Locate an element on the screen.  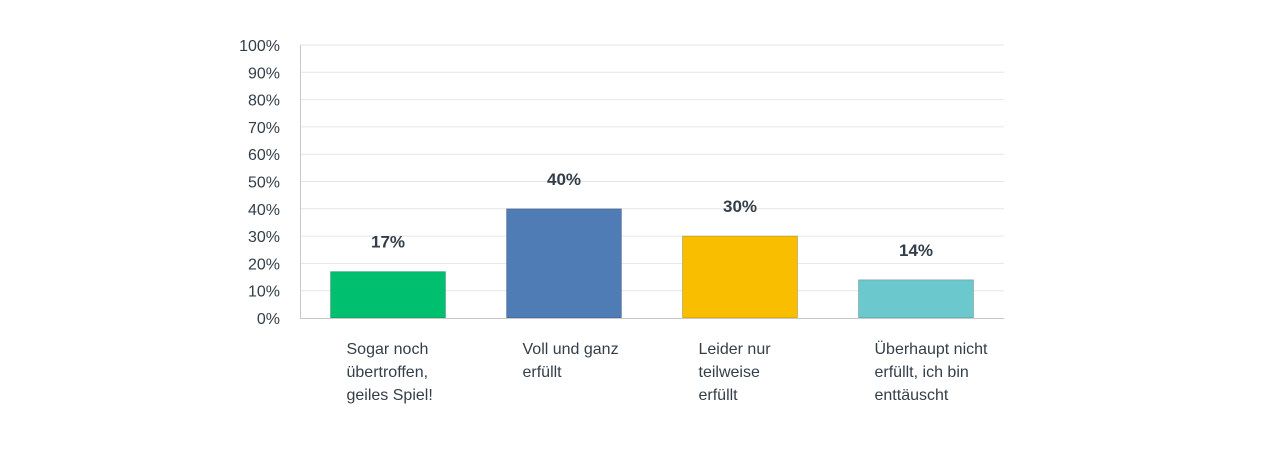
y-axis-tick-labels: 0% 10% 20% 30% 40% 50% 60% 70% 80% 90% 100% is located at coordinates (259, 183).